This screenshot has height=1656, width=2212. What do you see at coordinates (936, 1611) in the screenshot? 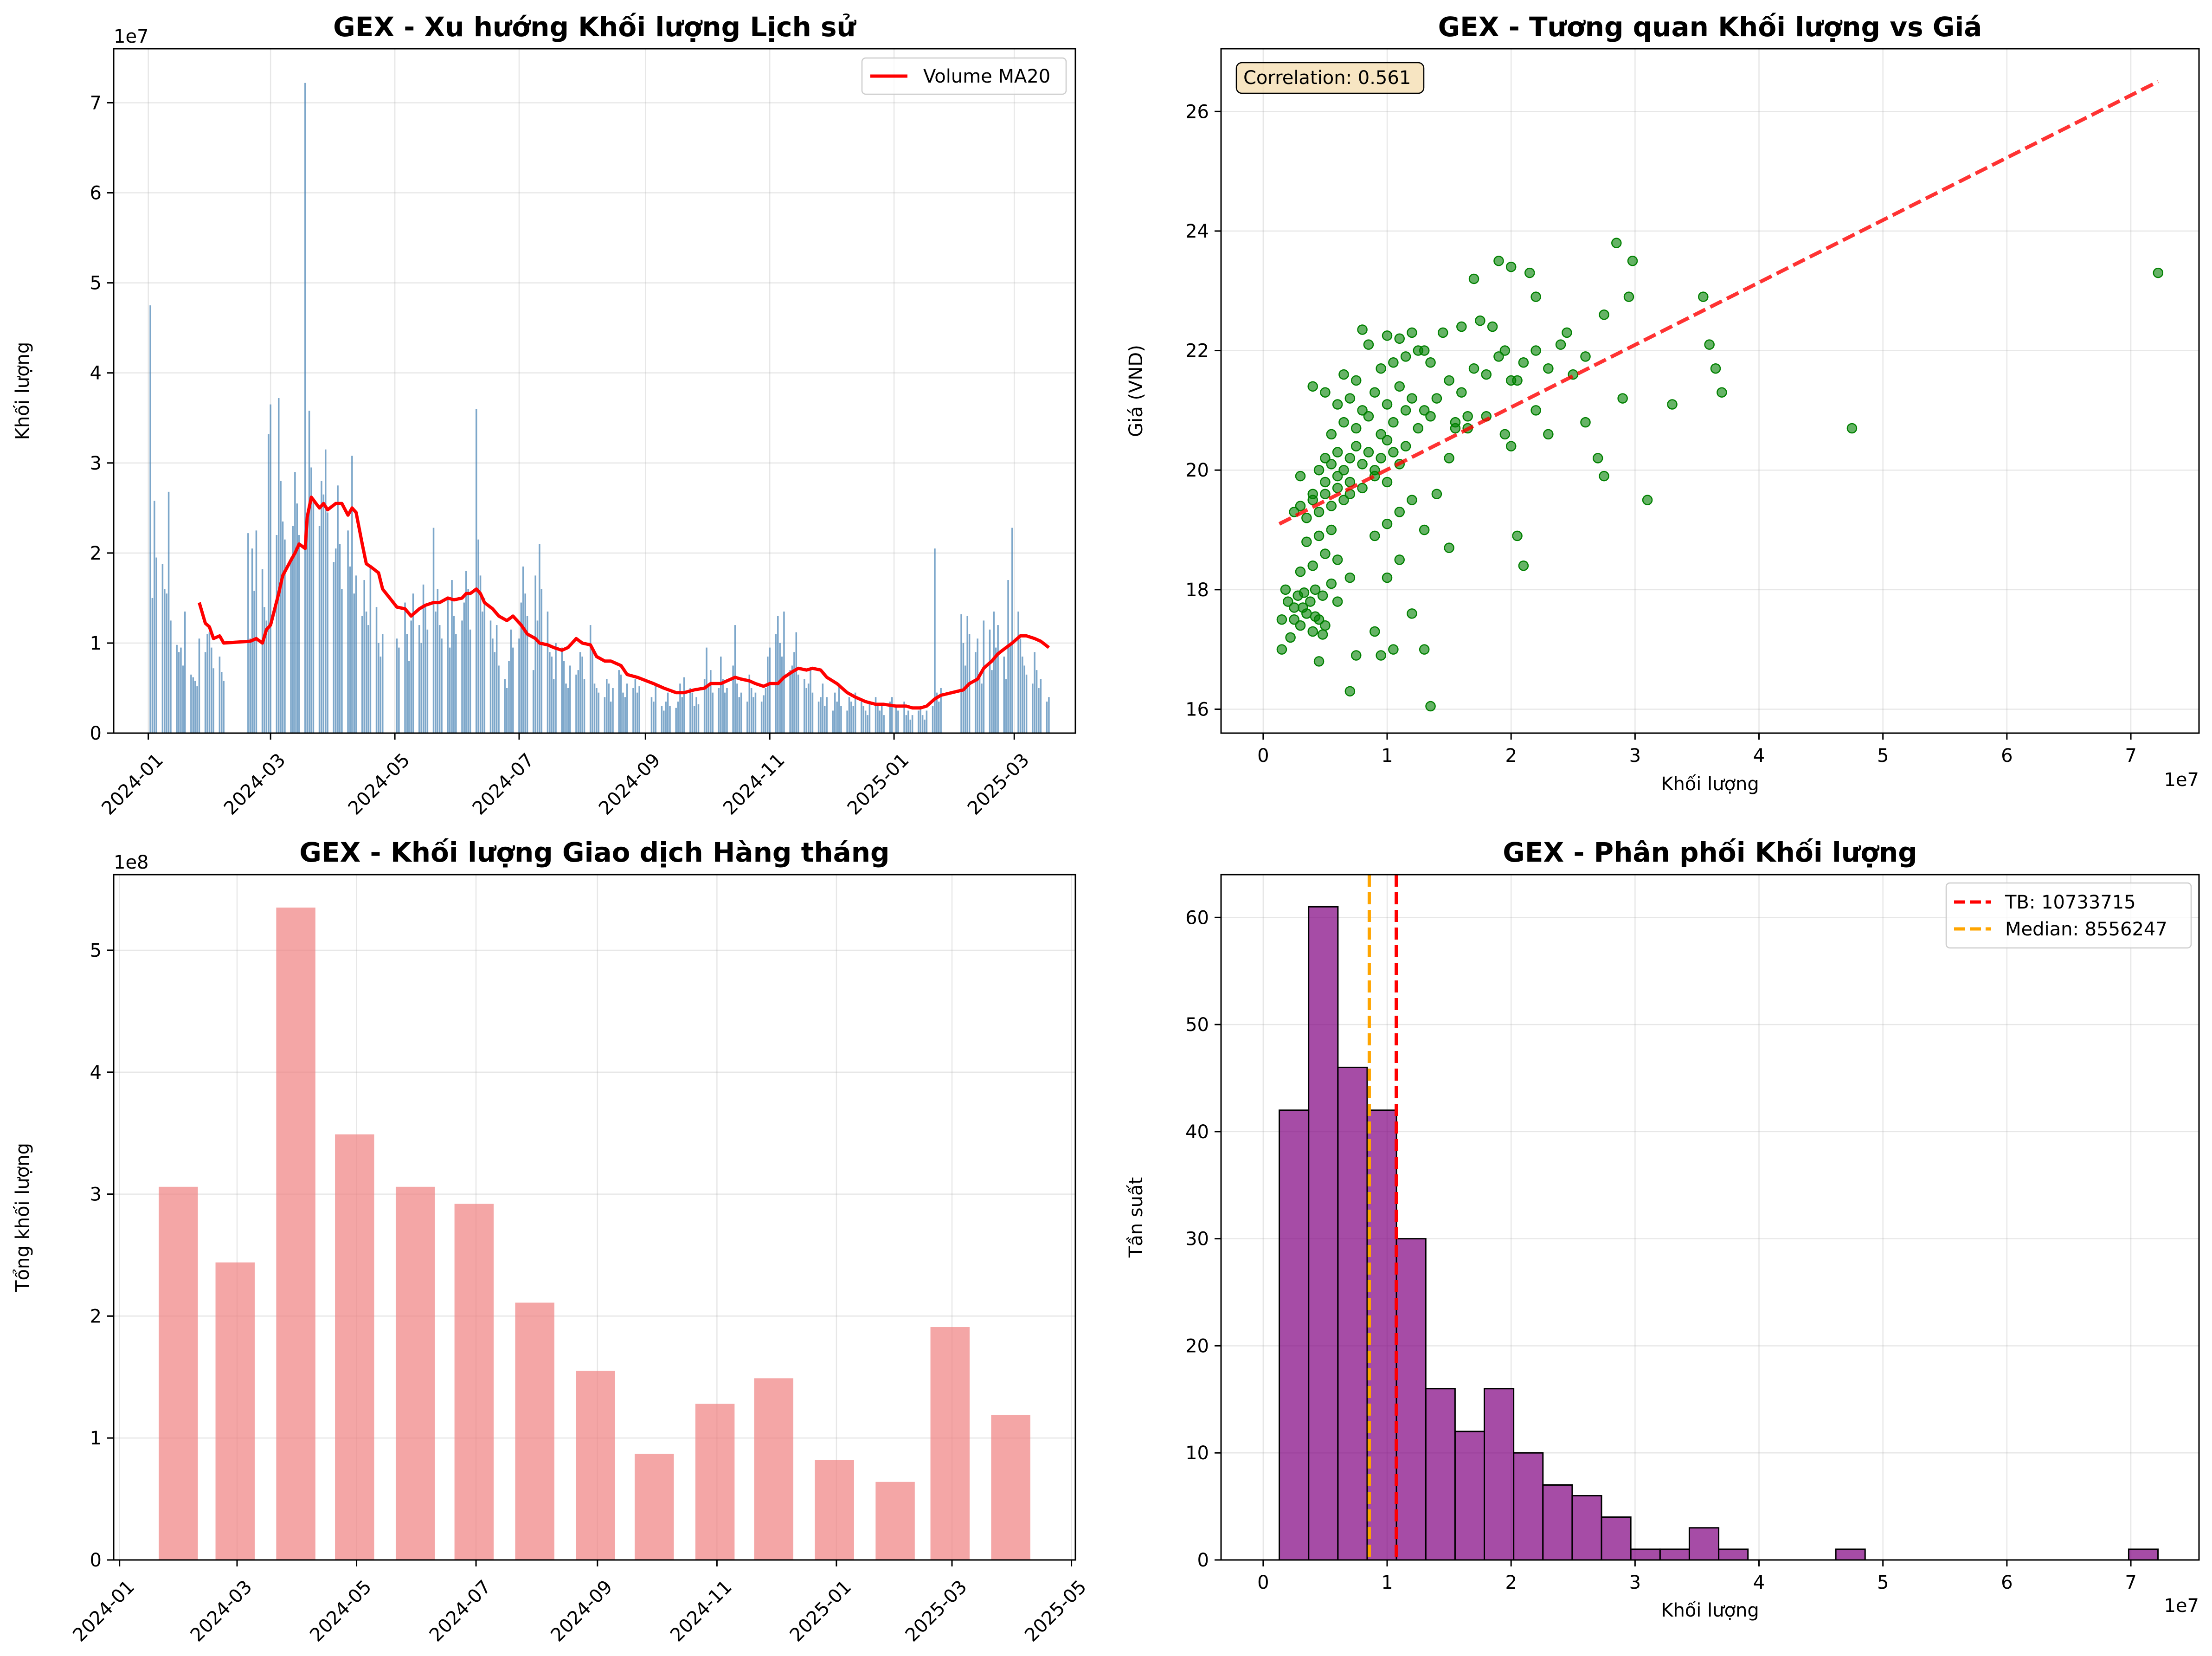
I see `x-tick-label: 2025-03` at bounding box center [936, 1611].